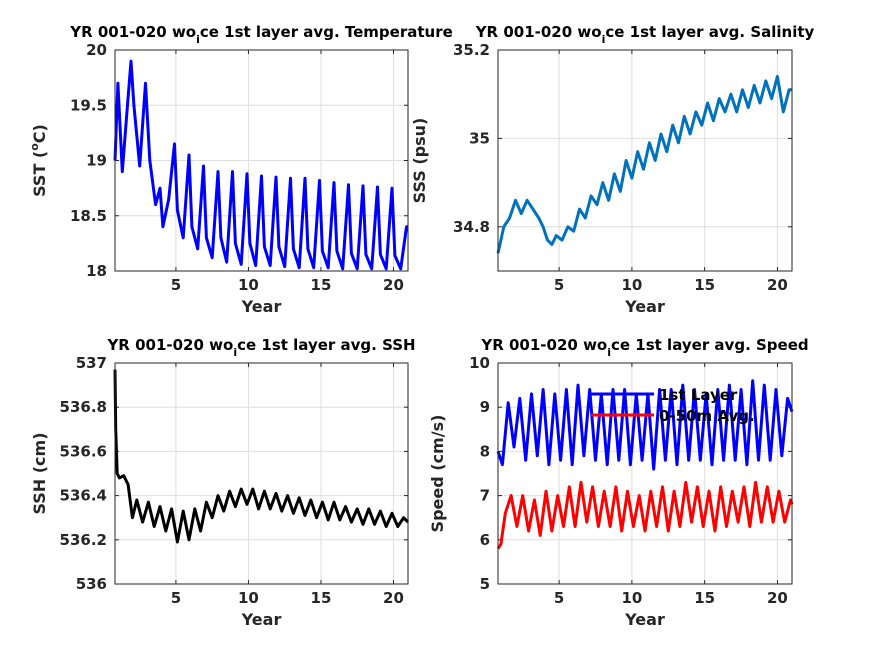 The width and height of the screenshot is (875, 656). I want to click on y-tick-label: 537, so click(91, 363).